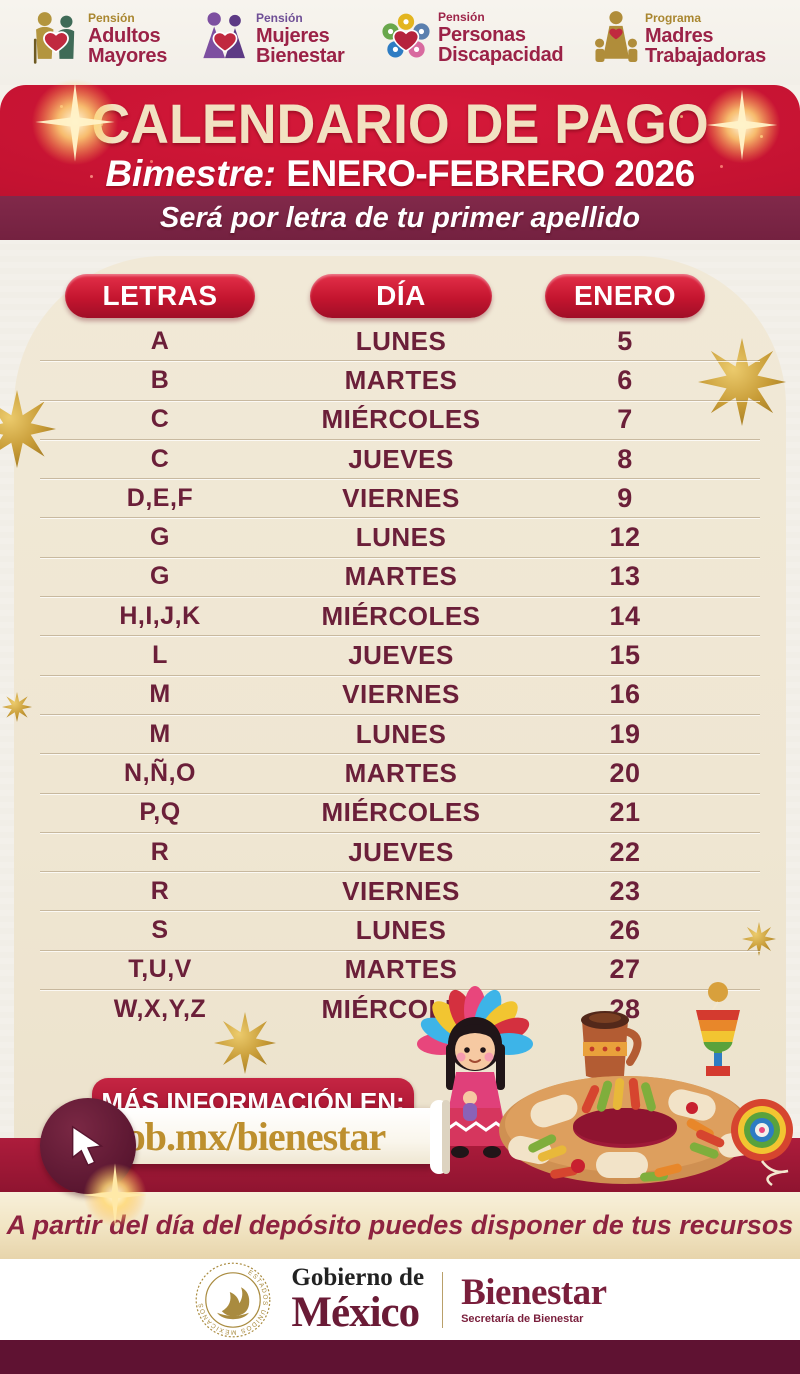 The image size is (800, 1374). What do you see at coordinates (673, 18) in the screenshot?
I see `program-tag: Programa` at bounding box center [673, 18].